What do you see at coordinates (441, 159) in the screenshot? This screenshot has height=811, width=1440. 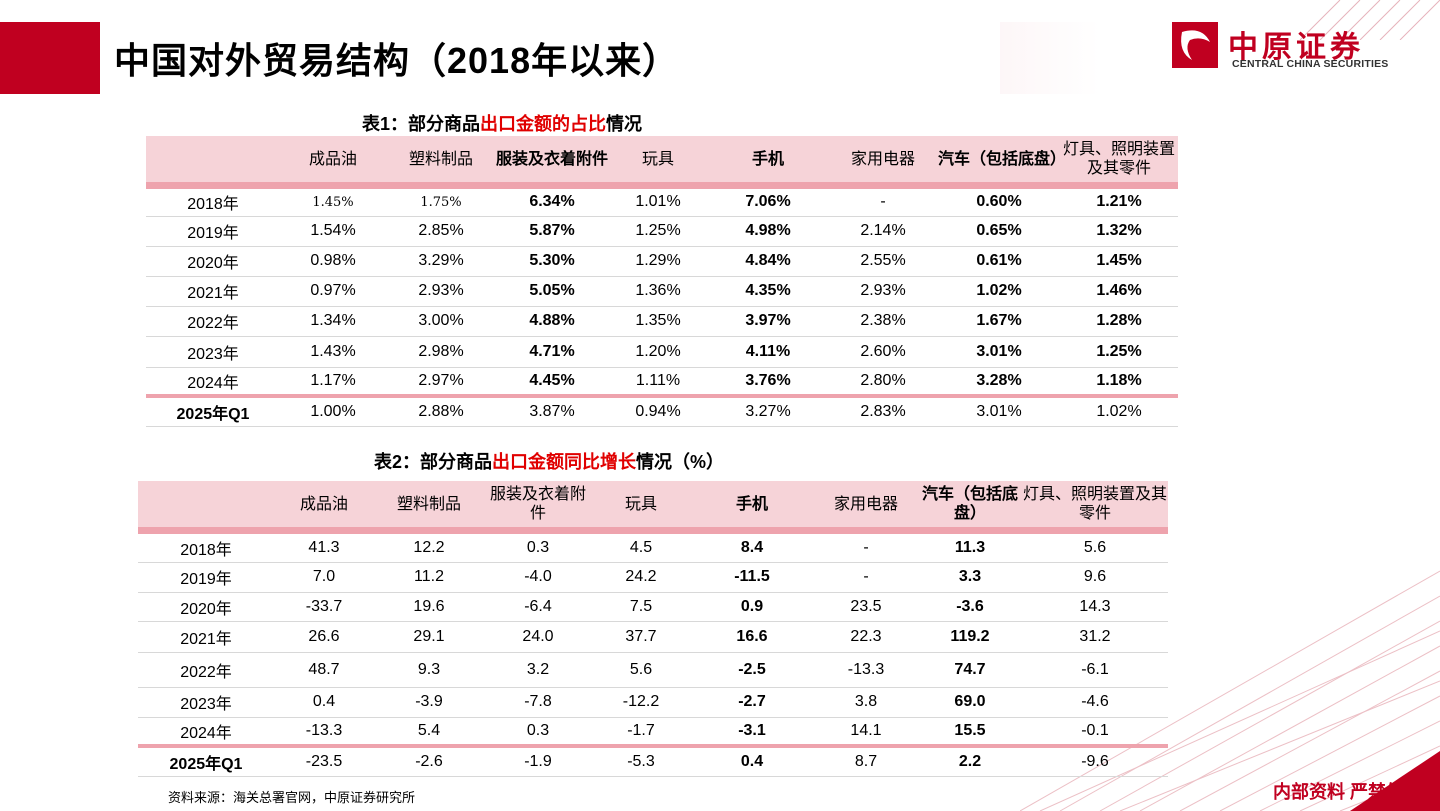 I see `table1-header-cell: 塑料制品` at bounding box center [441, 159].